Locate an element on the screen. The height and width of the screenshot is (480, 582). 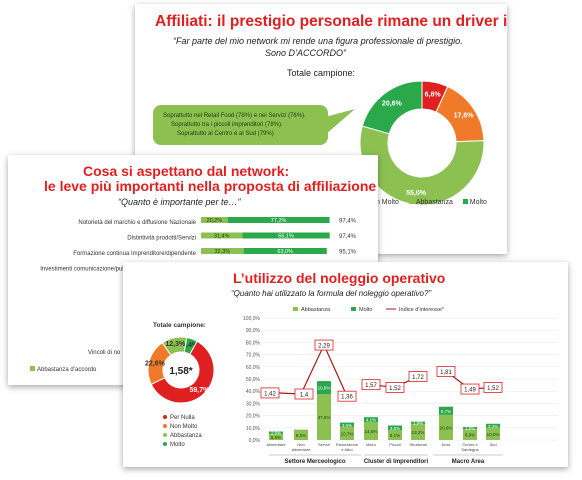
bar3-molto-label-3: 3,6% is located at coordinates (347, 425).